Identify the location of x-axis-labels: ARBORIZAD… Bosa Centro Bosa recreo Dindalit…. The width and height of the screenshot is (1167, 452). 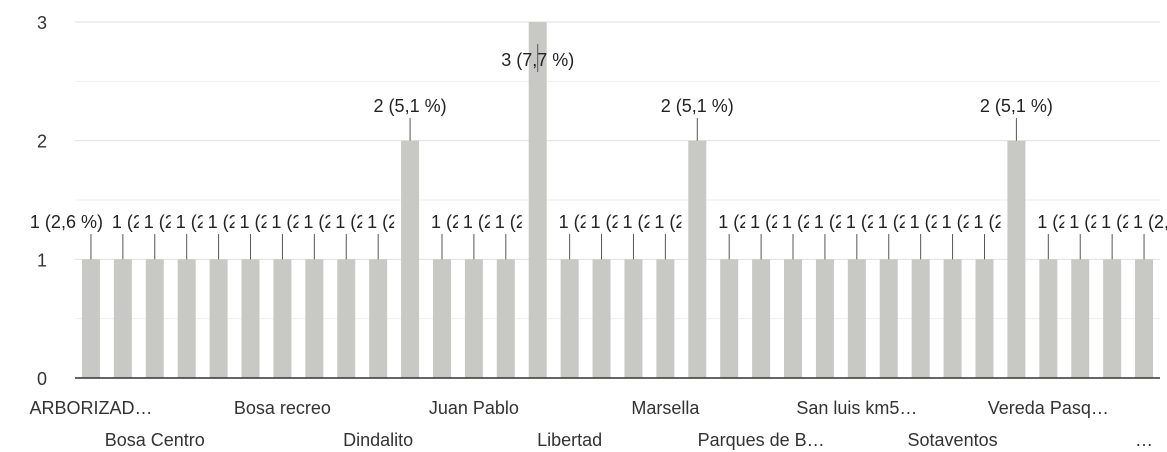
(591, 424).